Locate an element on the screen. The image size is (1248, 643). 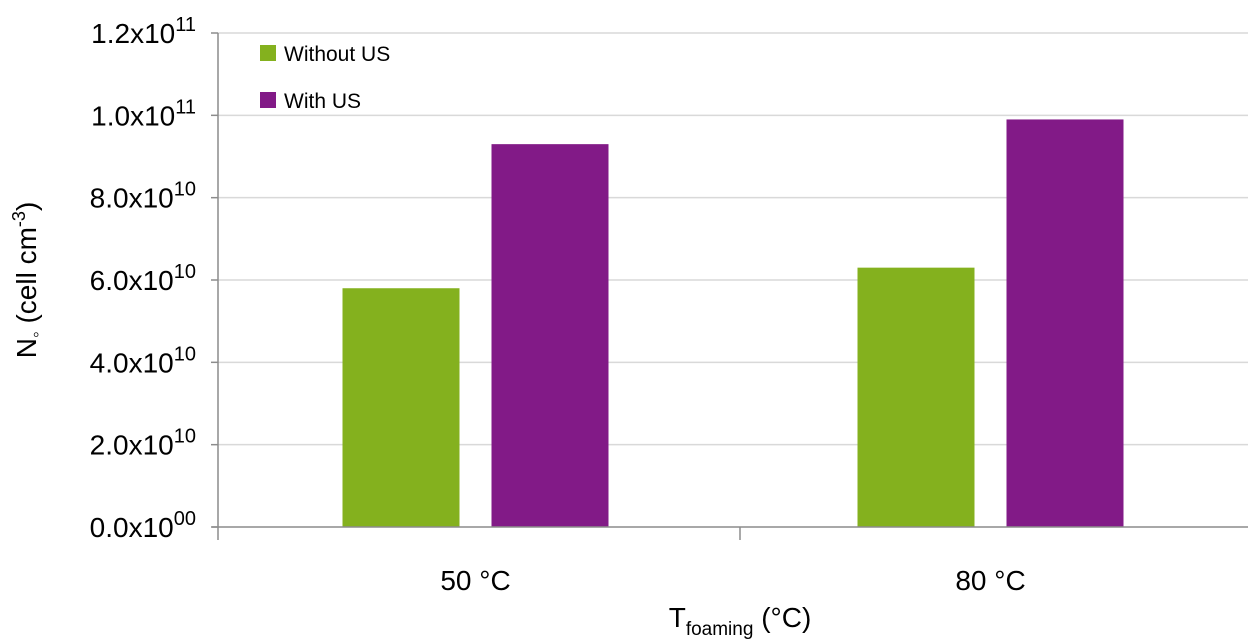
y-tick-label: 2.0x10¹⁰ is located at coordinates (143, 443).